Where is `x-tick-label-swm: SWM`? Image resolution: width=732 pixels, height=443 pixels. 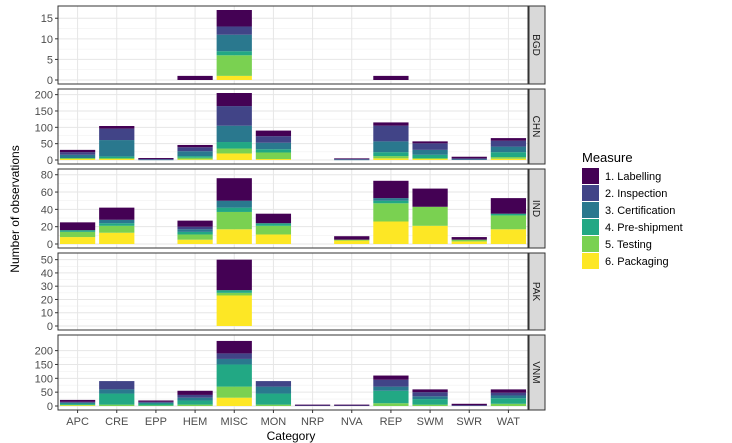
x-tick-label-swm: SWM is located at coordinates (430, 422).